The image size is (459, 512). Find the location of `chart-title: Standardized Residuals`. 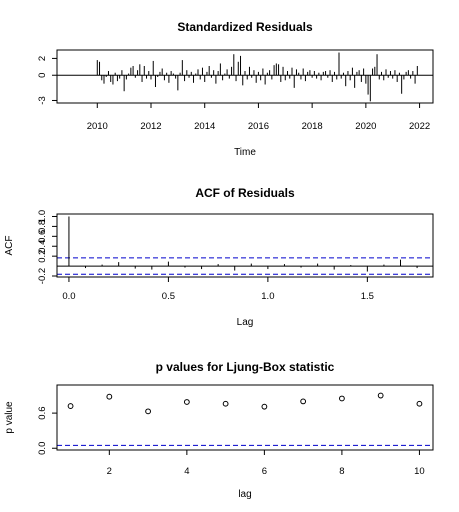

chart-title: Standardized Residuals is located at coordinates (245, 27).